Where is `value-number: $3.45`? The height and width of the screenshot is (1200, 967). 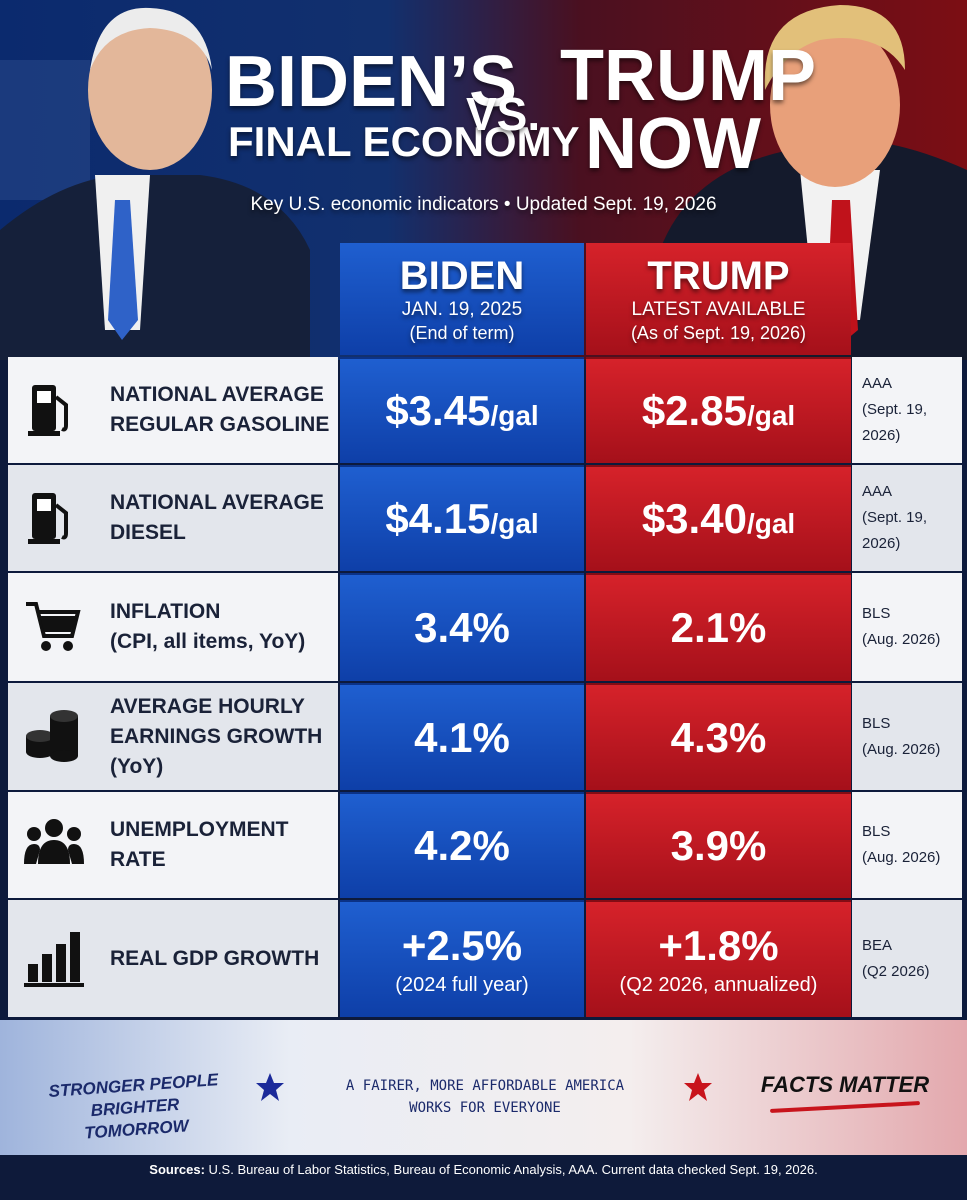 value-number: $3.45 is located at coordinates (438, 410).